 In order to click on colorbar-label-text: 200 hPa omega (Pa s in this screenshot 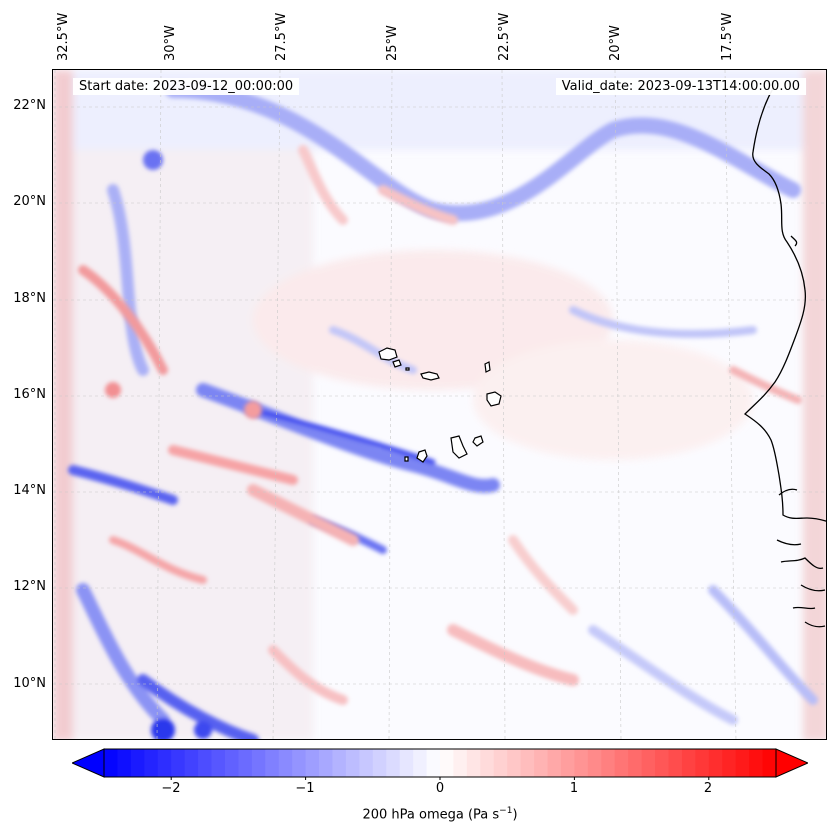, I will do `click(431, 815)`.